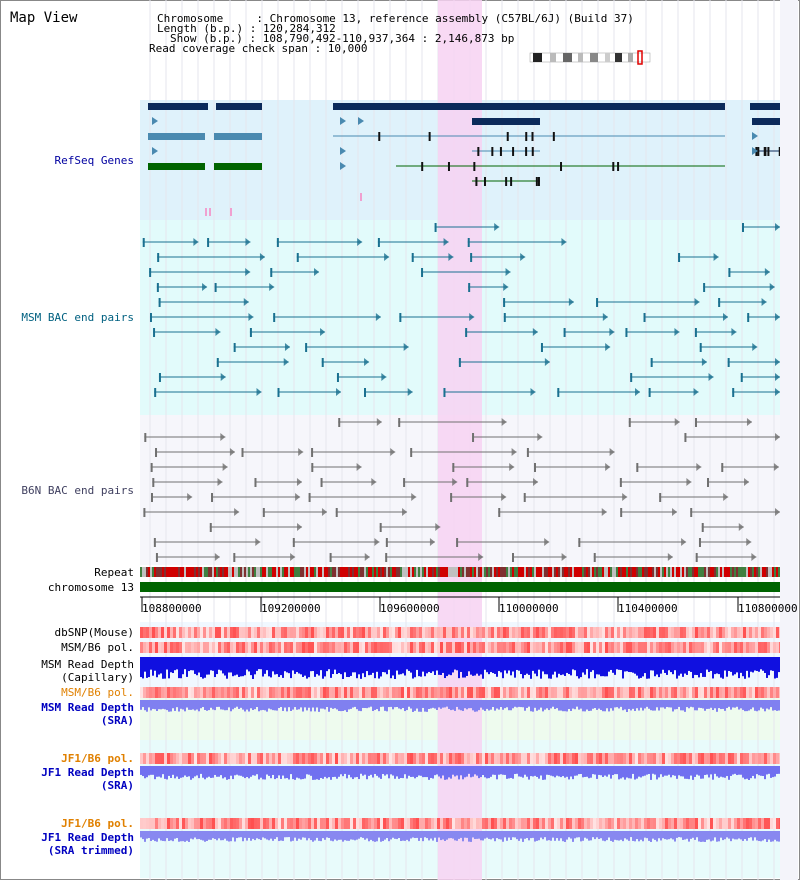 Image resolution: width=800 pixels, height=880 pixels. I want to click on track-label-b6n-bac: B6N BAC end pairs, so click(77, 490).